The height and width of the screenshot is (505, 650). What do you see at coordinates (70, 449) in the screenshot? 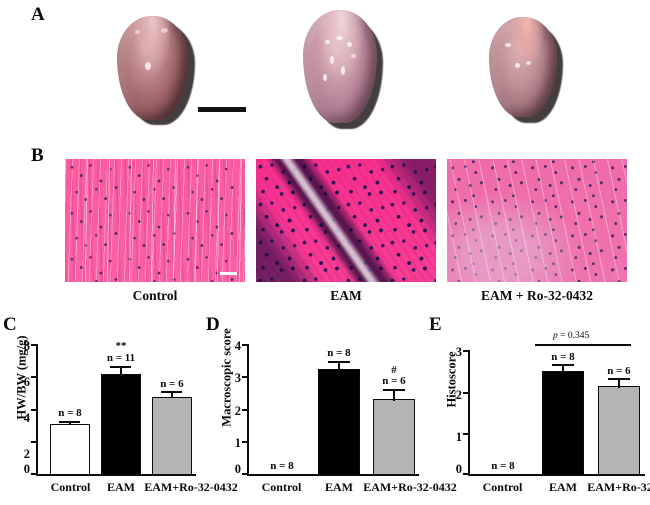
I see `panel-c-bar-control` at bounding box center [70, 449].